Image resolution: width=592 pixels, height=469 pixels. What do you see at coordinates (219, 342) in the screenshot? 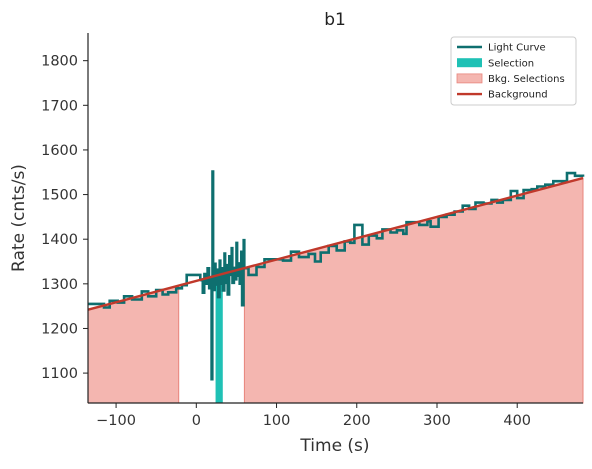
I see `source-selection-region` at bounding box center [219, 342].